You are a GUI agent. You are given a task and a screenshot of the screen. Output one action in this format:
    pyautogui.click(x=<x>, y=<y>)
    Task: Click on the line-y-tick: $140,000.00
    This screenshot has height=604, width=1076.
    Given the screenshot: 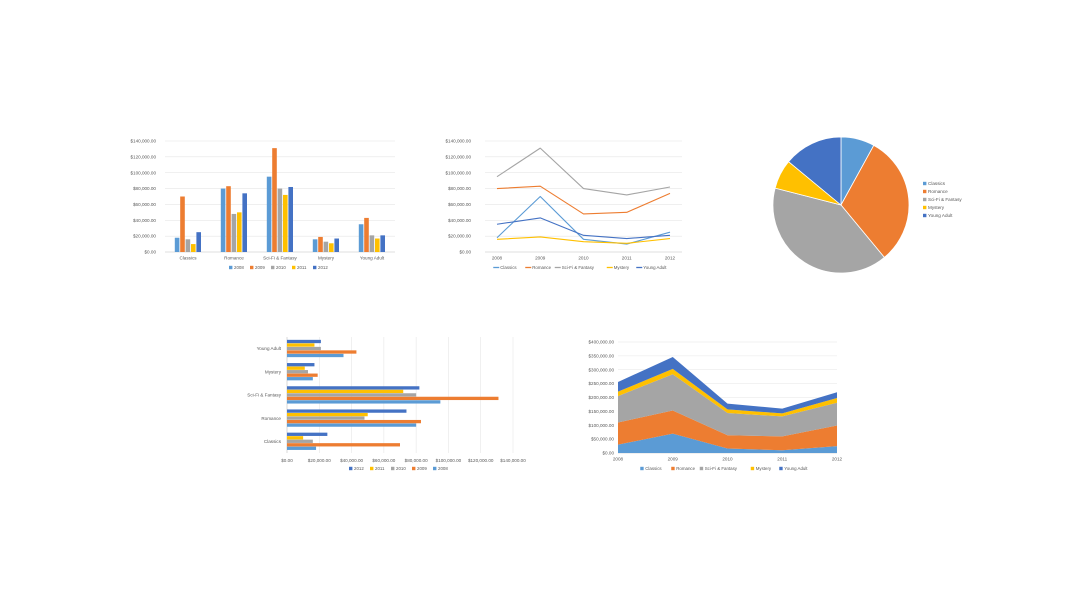 What is the action you would take?
    pyautogui.click(x=458, y=141)
    